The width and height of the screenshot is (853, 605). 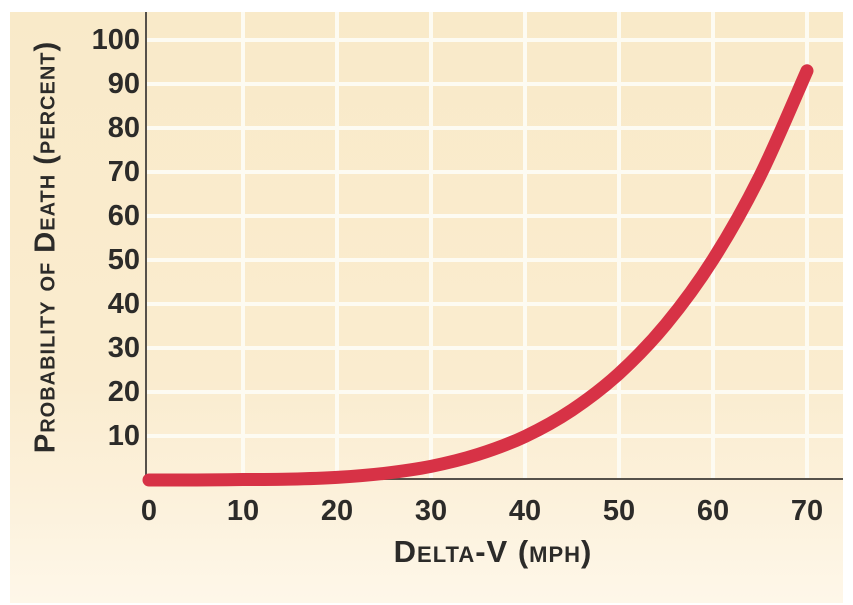 What do you see at coordinates (123, 172) in the screenshot?
I see `y-tick-label: 70` at bounding box center [123, 172].